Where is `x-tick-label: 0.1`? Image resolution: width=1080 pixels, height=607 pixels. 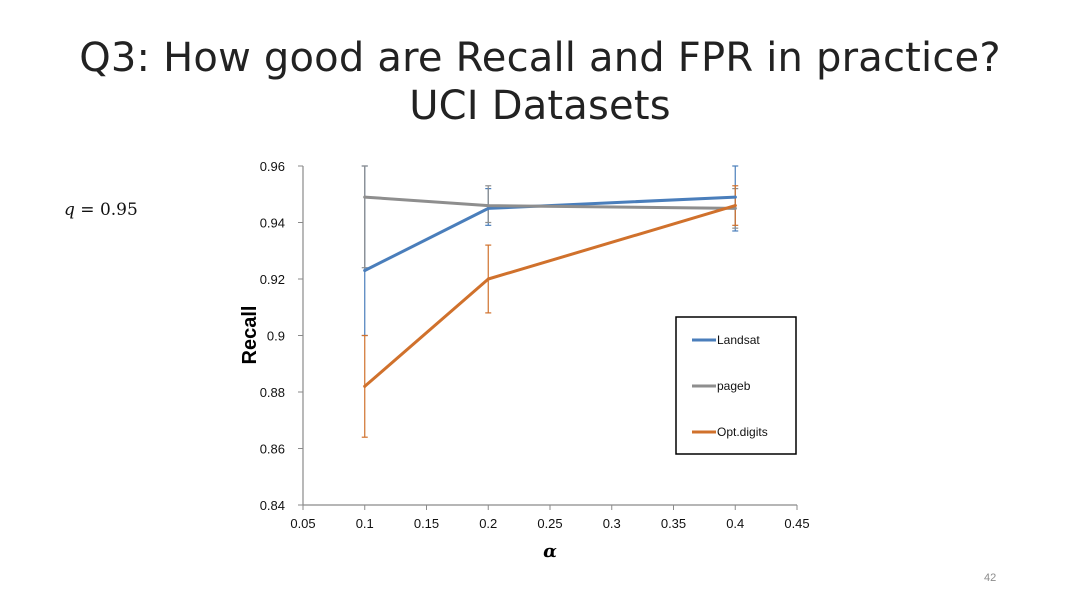
x-tick-label: 0.1 is located at coordinates (365, 523).